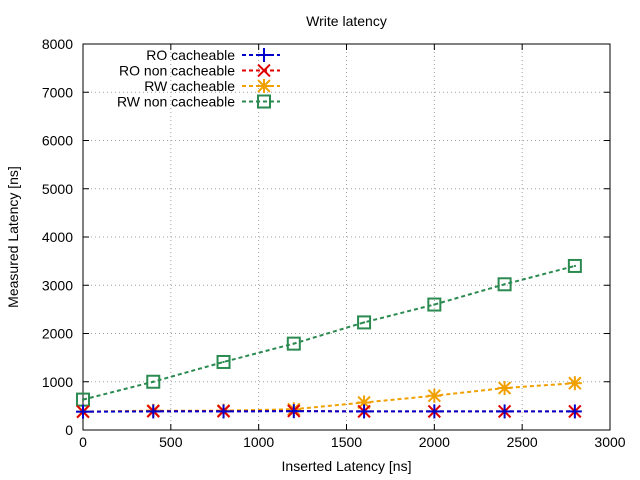  I want to click on y-tick-label: 5000, so click(57, 189).